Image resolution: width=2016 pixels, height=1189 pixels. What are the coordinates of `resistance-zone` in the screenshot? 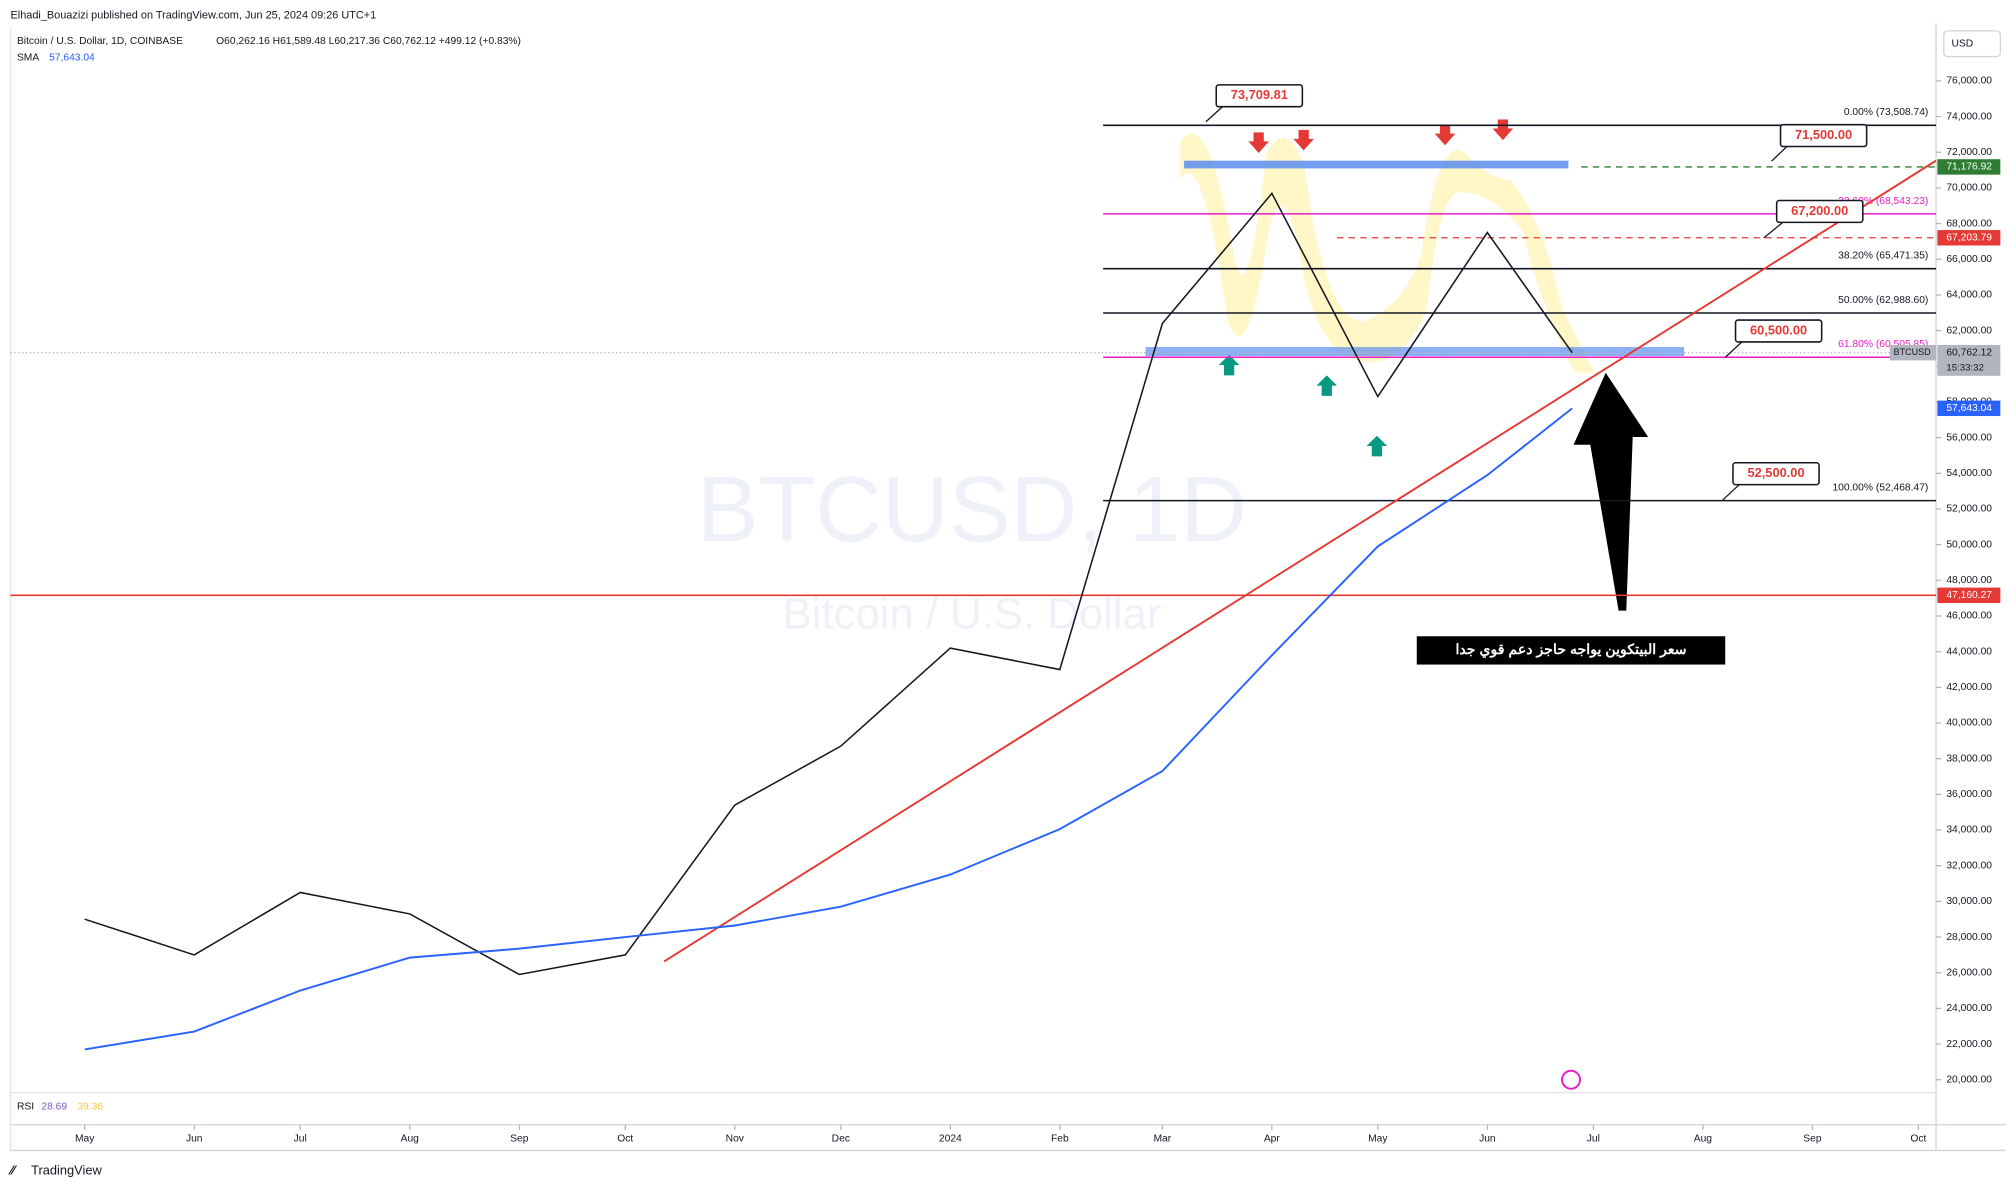 It's located at (1376, 164).